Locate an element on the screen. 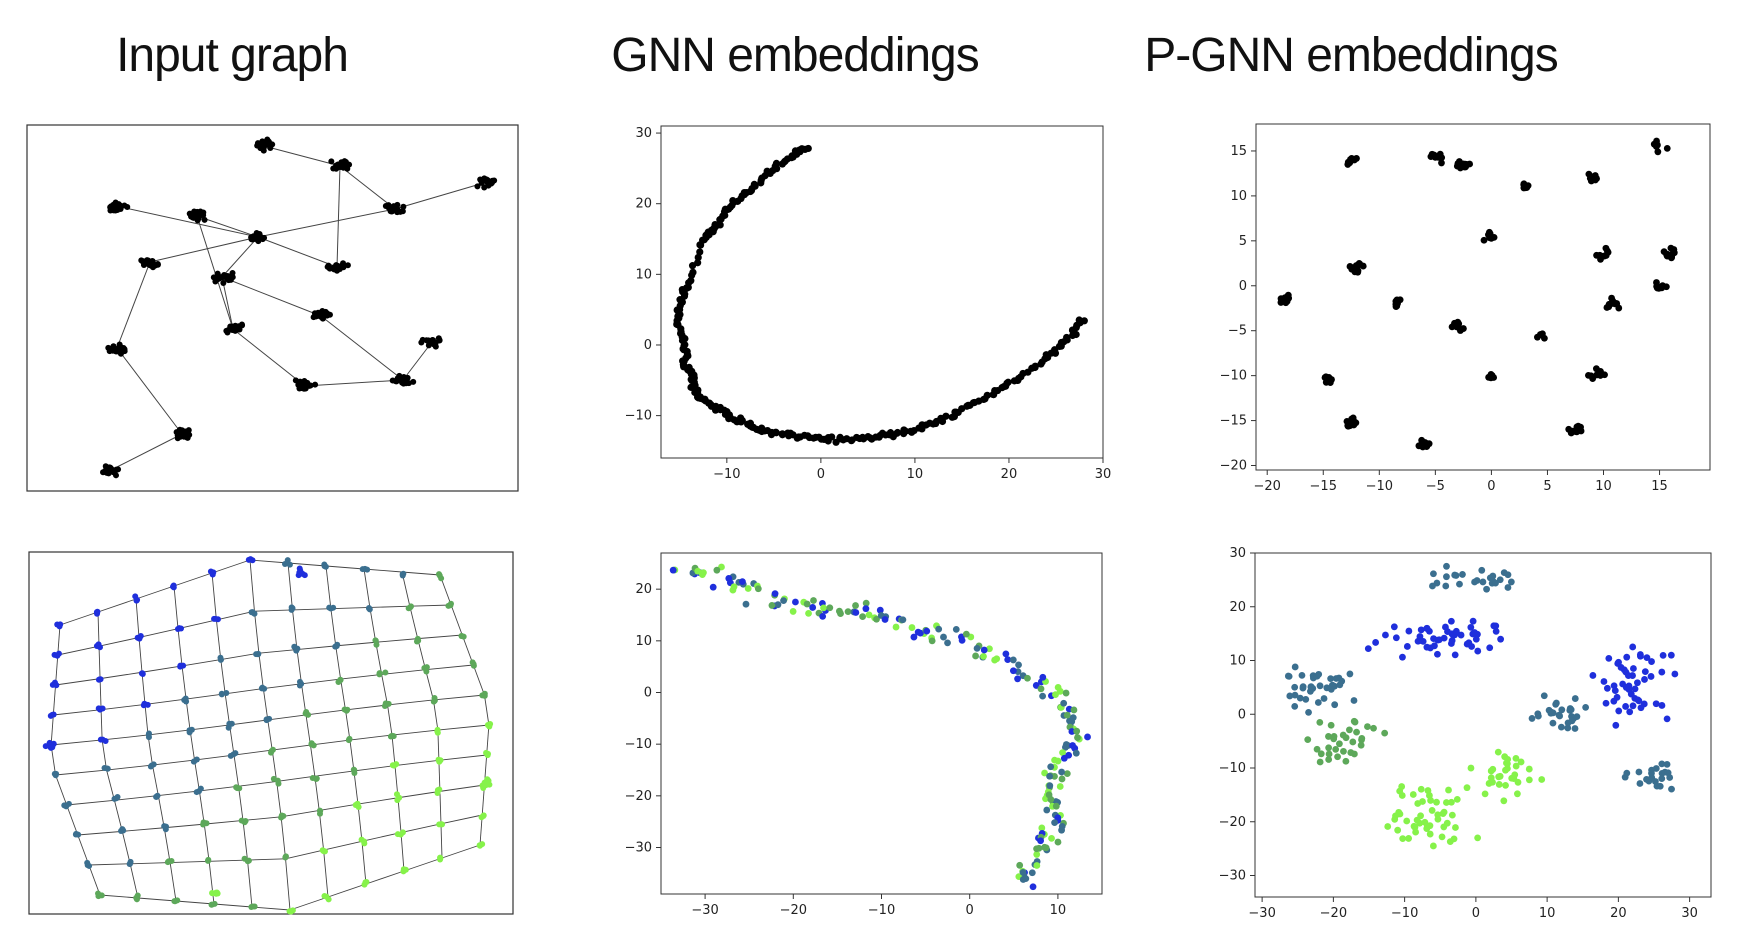 Image resolution: width=1756 pixels, height=936 pixels. y-tick-label: 15 is located at coordinates (1238, 151).